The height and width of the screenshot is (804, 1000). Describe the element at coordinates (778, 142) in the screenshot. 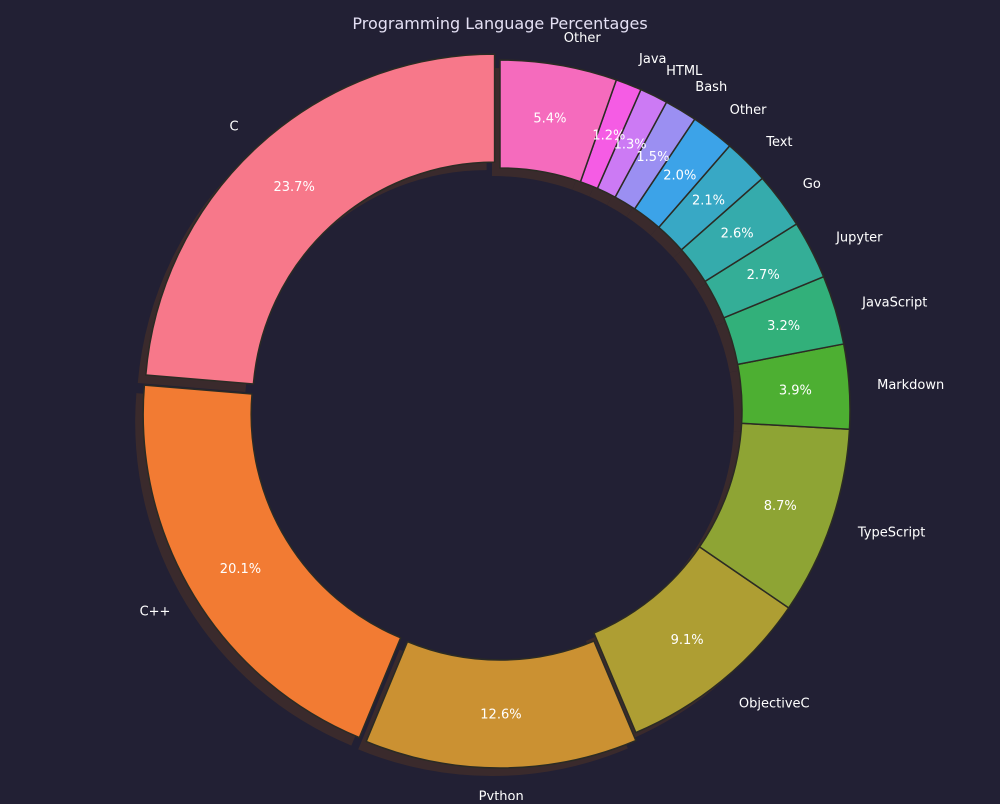

I see `slice-label-text-9: Text` at that location.